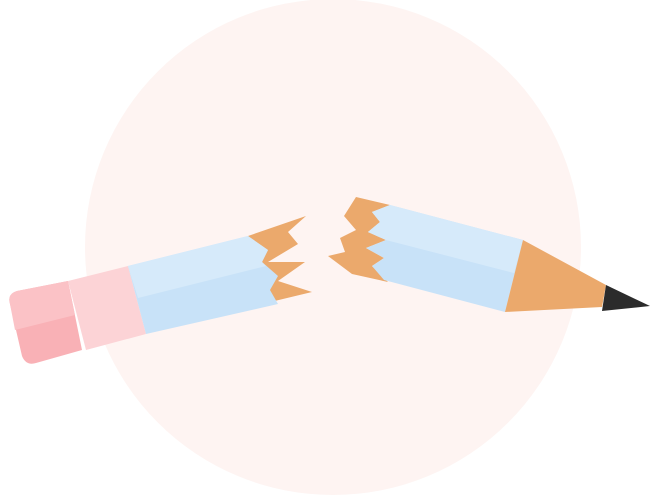 The image size is (663, 495). What do you see at coordinates (626, 298) in the screenshot?
I see `graphite-tip-icon` at bounding box center [626, 298].